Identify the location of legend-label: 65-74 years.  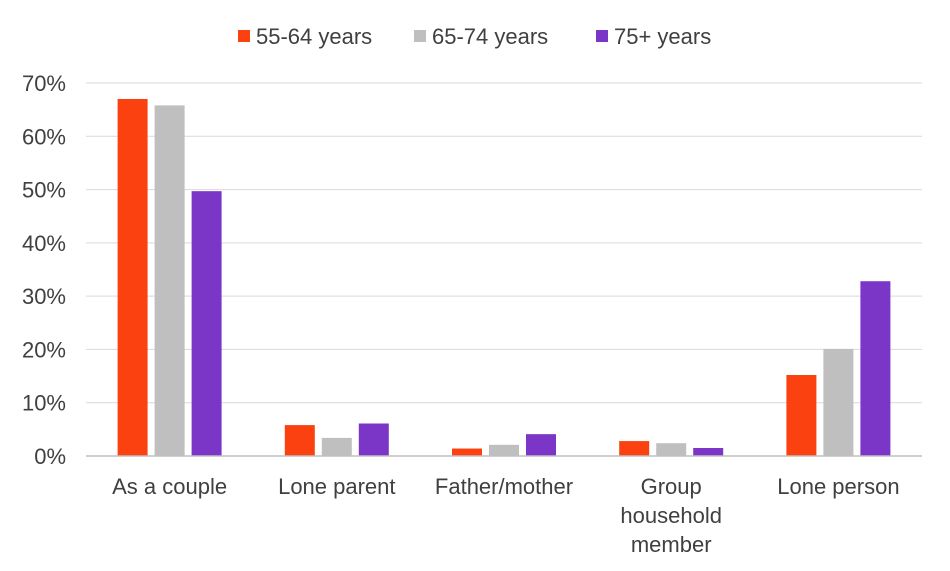
(490, 36).